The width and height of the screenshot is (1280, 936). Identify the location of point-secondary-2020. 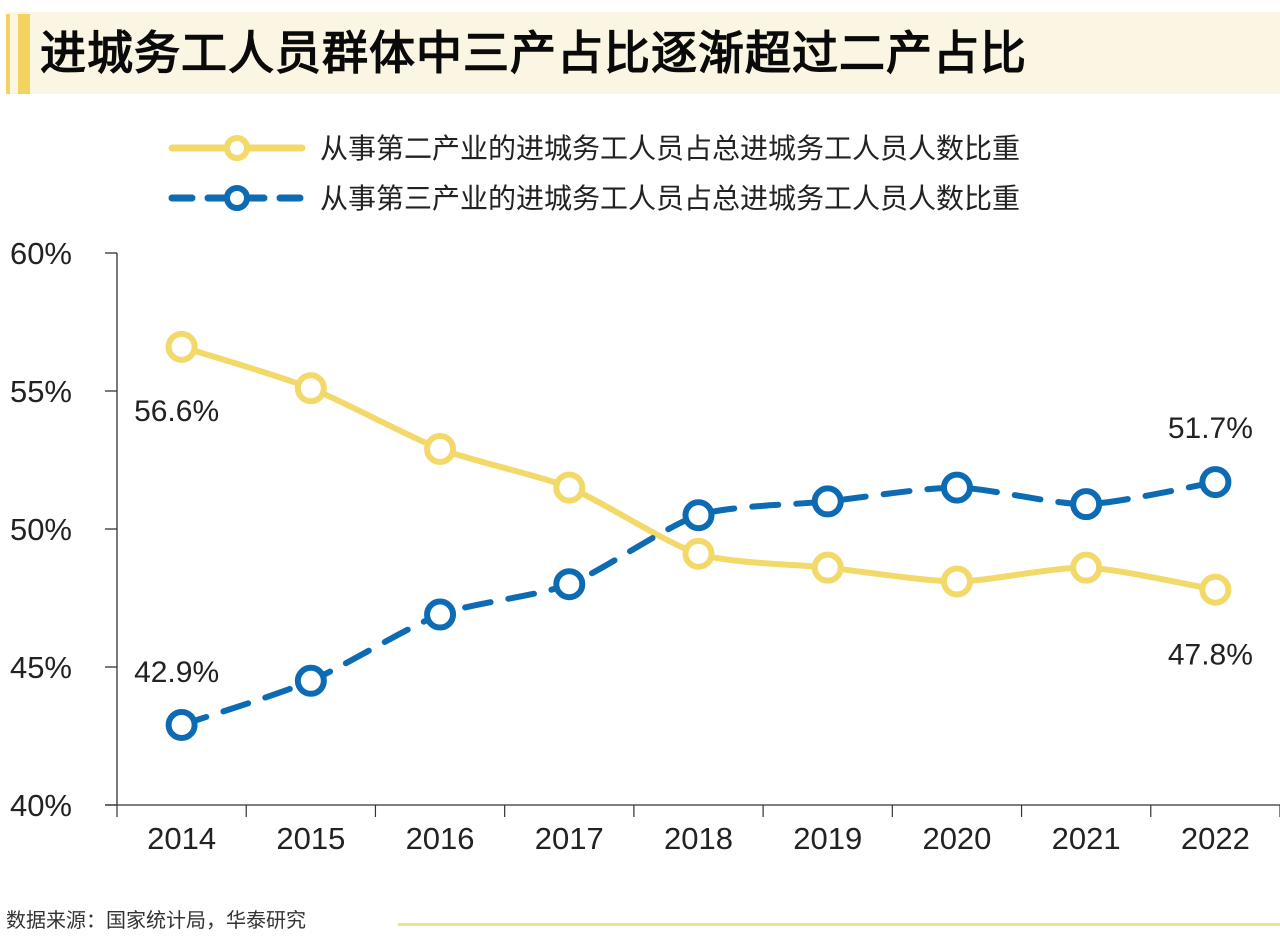
(956, 581).